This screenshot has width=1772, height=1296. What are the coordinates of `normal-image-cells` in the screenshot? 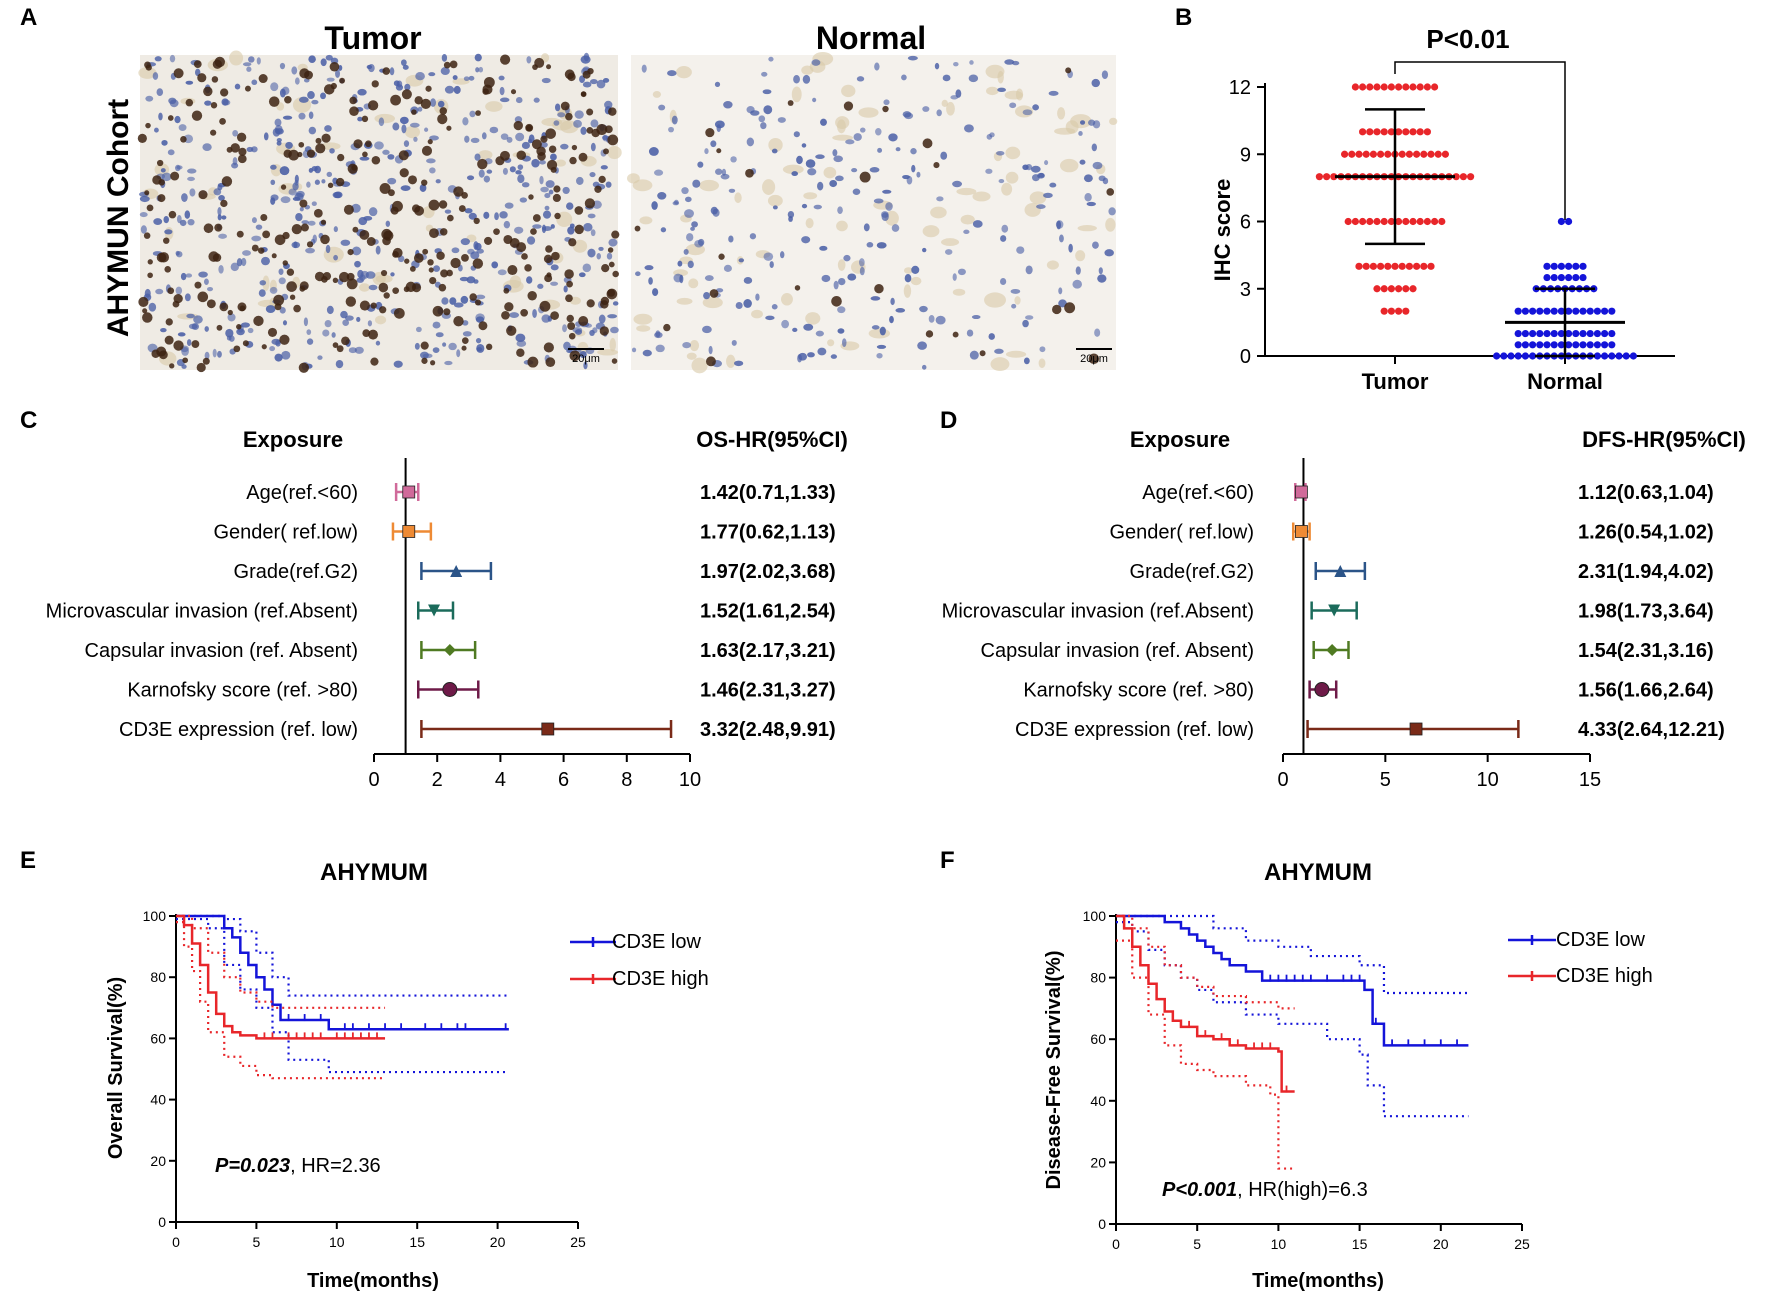 It's located at (872, 213).